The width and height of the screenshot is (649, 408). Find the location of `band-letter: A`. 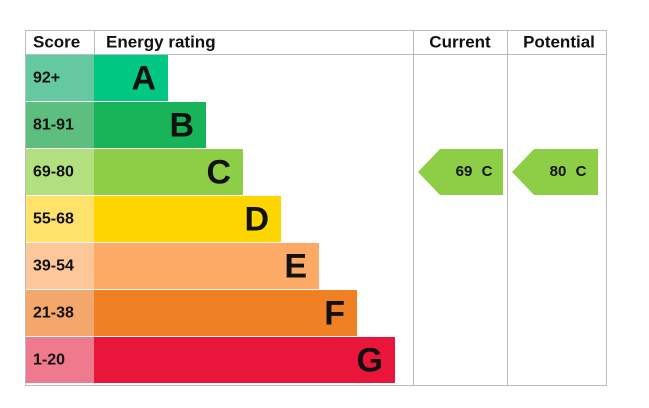

band-letter: A is located at coordinates (143, 78).